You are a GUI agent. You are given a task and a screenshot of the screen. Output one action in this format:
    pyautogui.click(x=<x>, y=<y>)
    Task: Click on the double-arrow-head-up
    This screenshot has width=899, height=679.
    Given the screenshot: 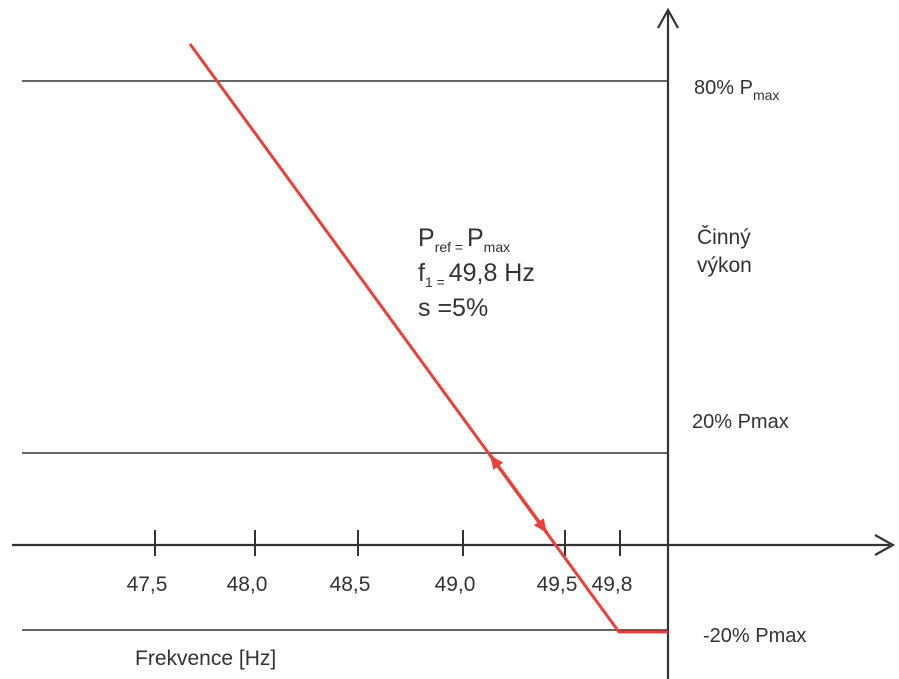 What is the action you would take?
    pyautogui.click(x=497, y=462)
    